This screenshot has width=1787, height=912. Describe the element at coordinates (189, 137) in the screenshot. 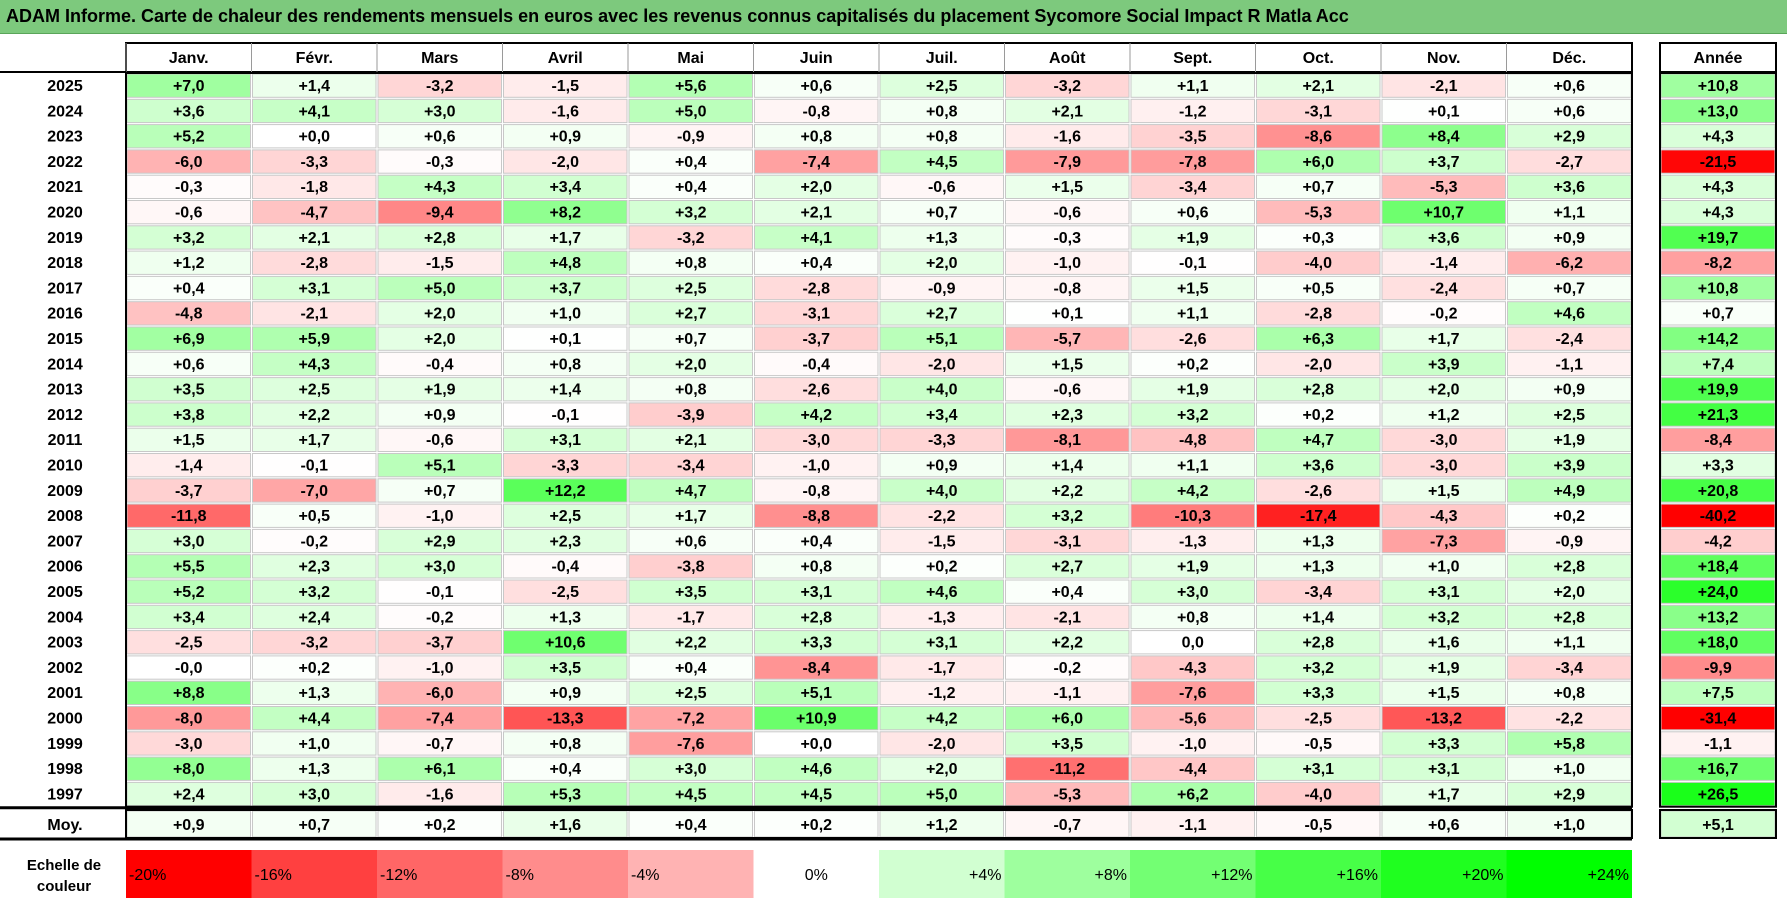

I see `cell-value: +5,2` at that location.